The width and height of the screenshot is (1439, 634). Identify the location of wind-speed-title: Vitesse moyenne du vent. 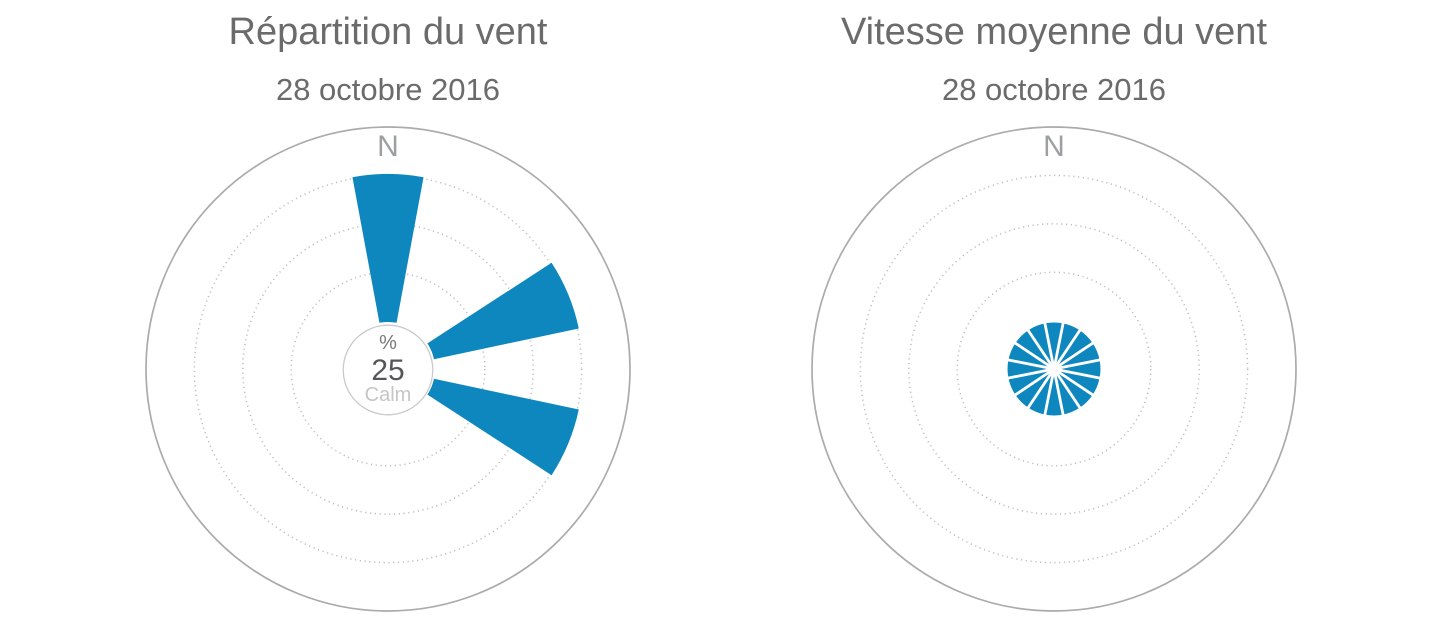
(1053, 32).